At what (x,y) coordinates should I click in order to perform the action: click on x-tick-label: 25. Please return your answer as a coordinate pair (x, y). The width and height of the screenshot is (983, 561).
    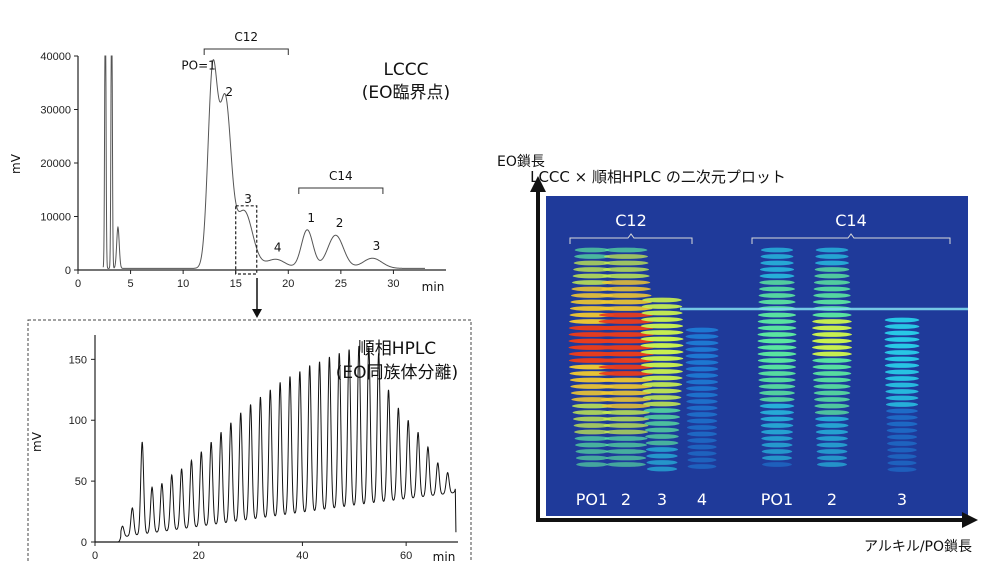
    Looking at the image, I should click on (341, 284).